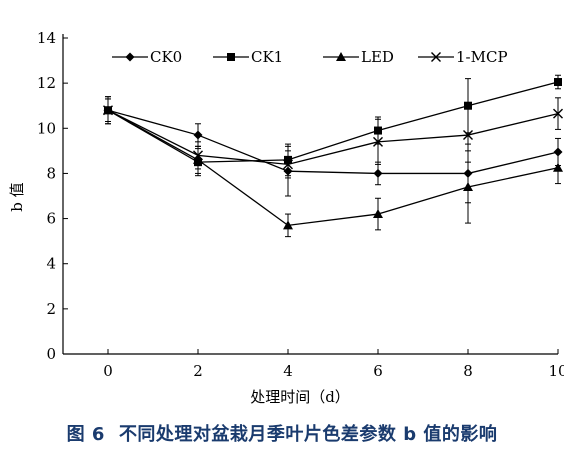  Describe the element at coordinates (358, 57) in the screenshot. I see `legend-item: LED` at that location.